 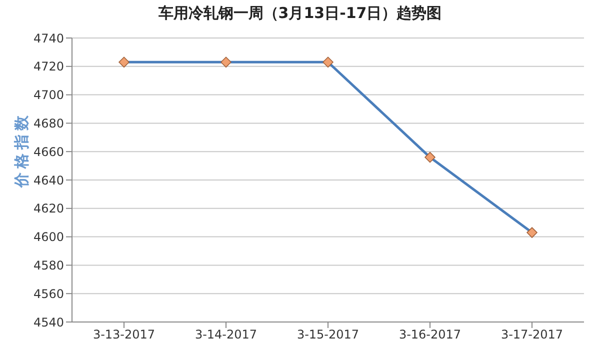 What do you see at coordinates (48, 237) in the screenshot?
I see `y-tick-label: 4600` at bounding box center [48, 237].